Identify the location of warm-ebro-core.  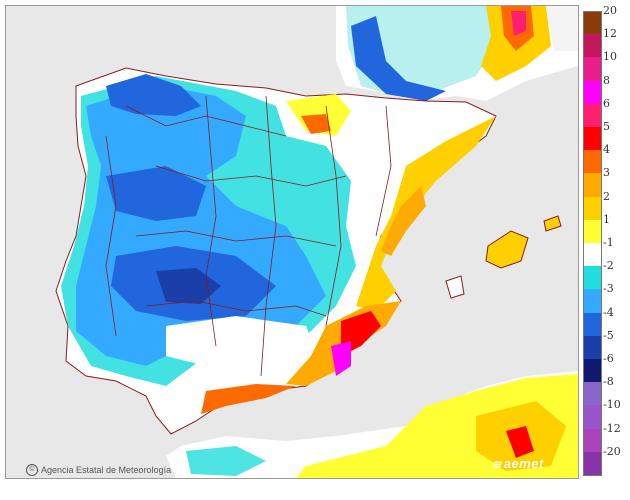
(316, 124).